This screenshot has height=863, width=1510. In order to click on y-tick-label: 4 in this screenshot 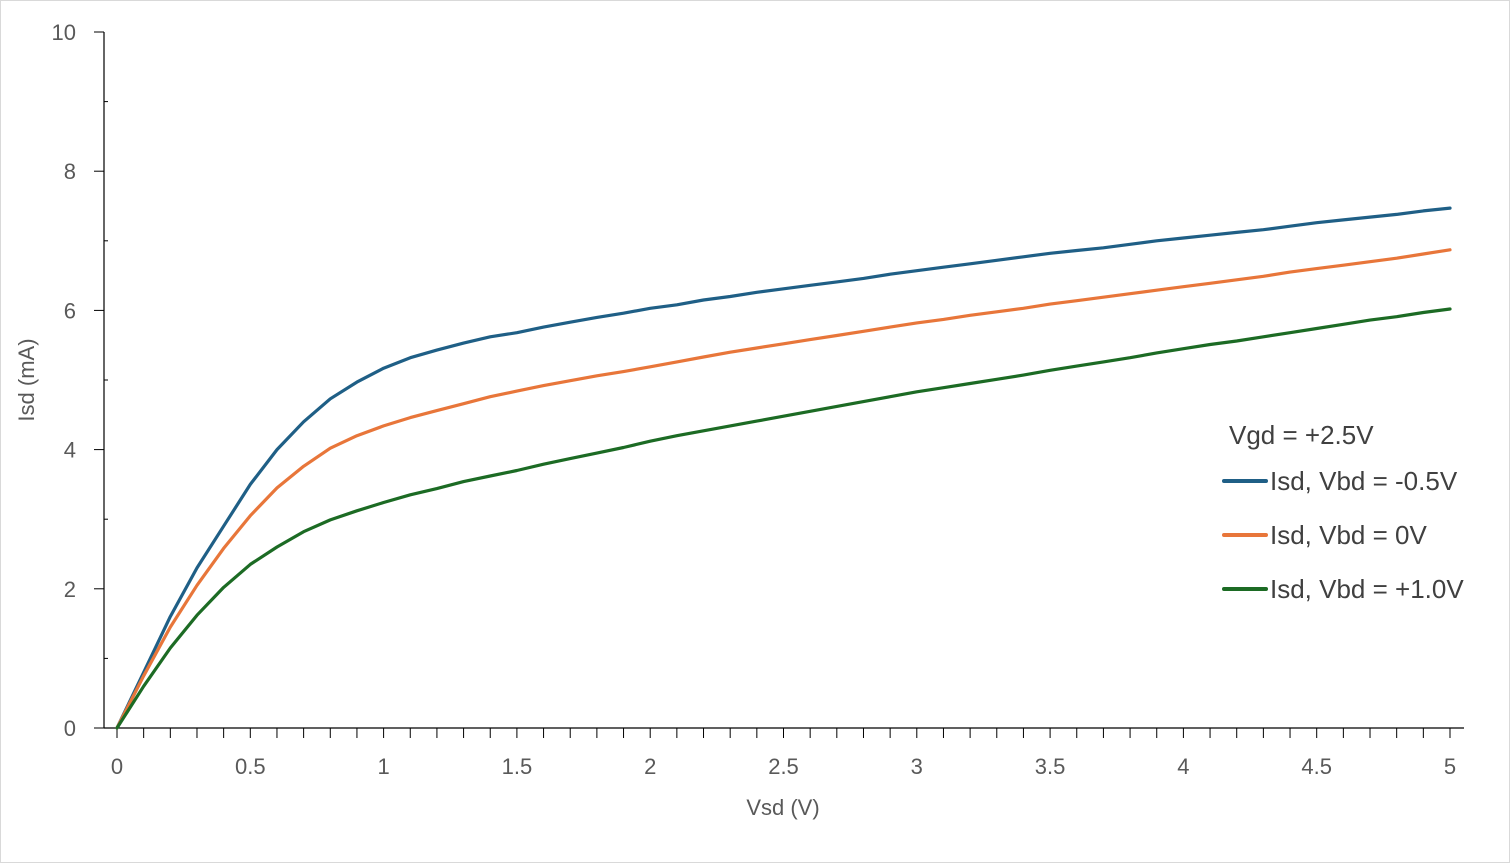, I will do `click(70, 450)`.